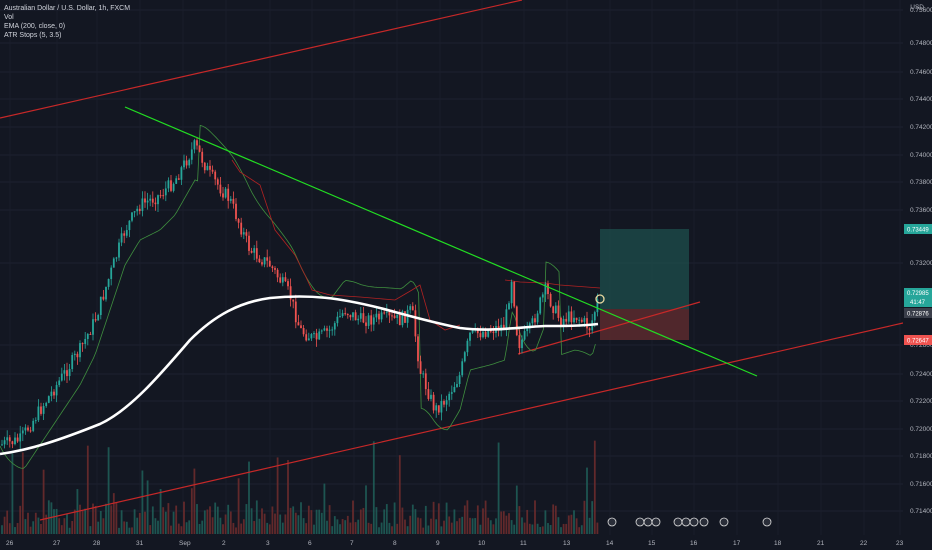  I want to click on atr-indicator-label: ATR Stops (5, 3.5), so click(33, 35).